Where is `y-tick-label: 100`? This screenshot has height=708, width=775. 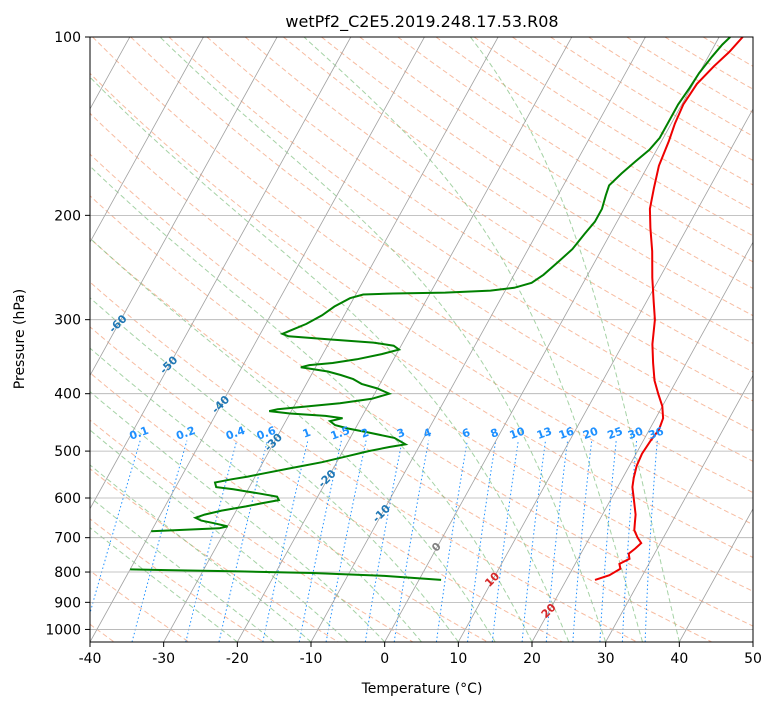 y-tick-label: 100 is located at coordinates (67, 38).